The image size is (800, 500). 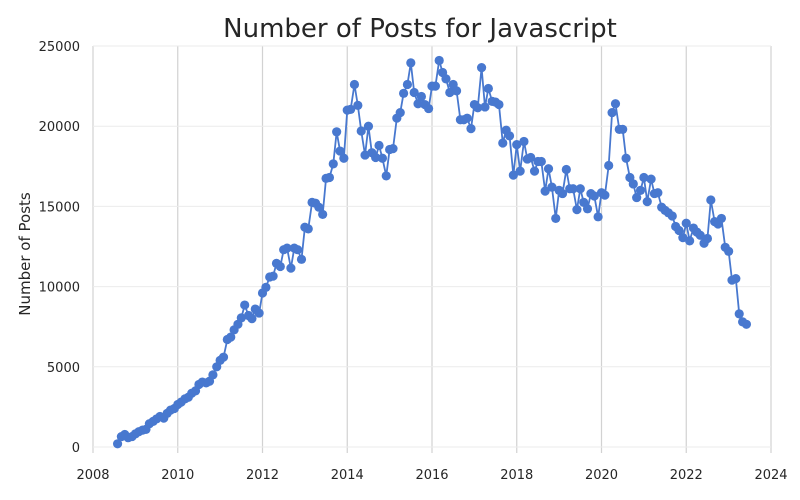 I want to click on y-tick-label: 25000, so click(x=59, y=47).